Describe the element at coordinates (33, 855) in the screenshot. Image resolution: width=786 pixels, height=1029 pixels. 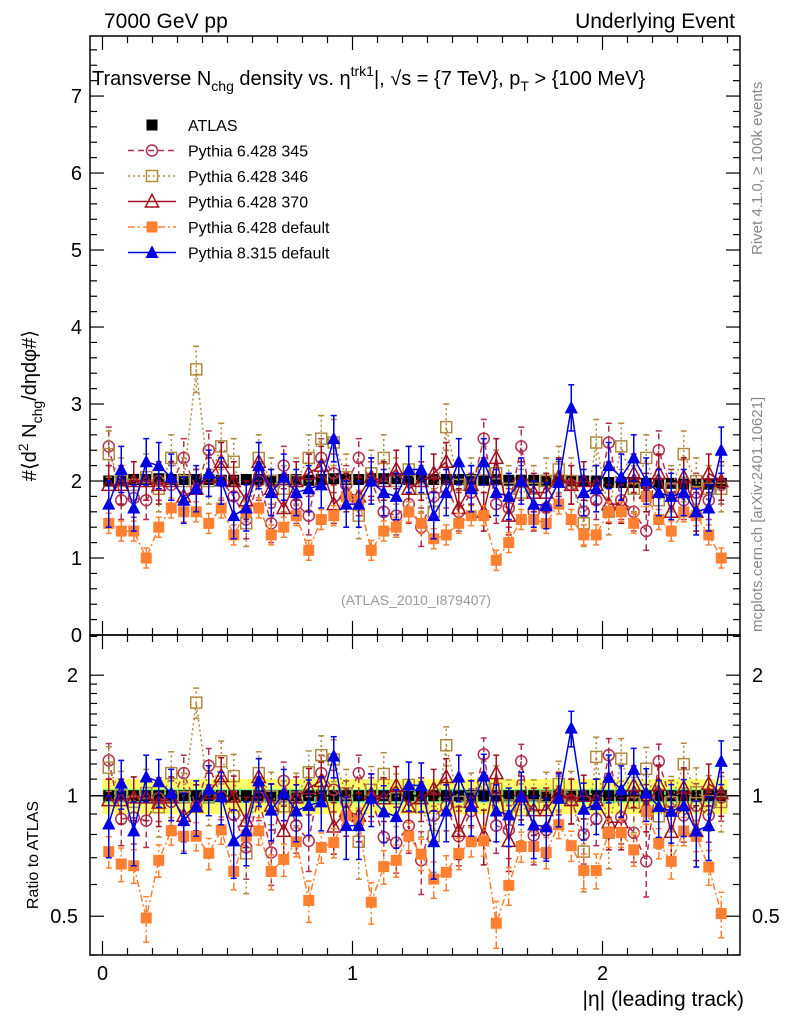
I see `ratio-y-axis-label: Ratio to ATLAS` at that location.